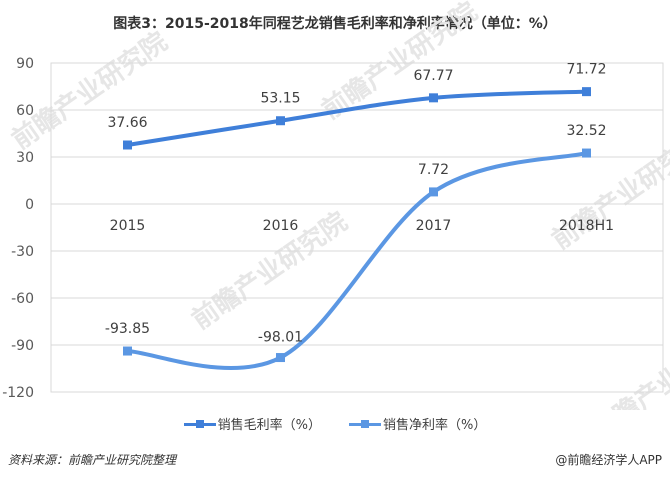 This screenshot has width=670, height=478. What do you see at coordinates (22, 299) in the screenshot?
I see `y-tick-label: -60` at bounding box center [22, 299].